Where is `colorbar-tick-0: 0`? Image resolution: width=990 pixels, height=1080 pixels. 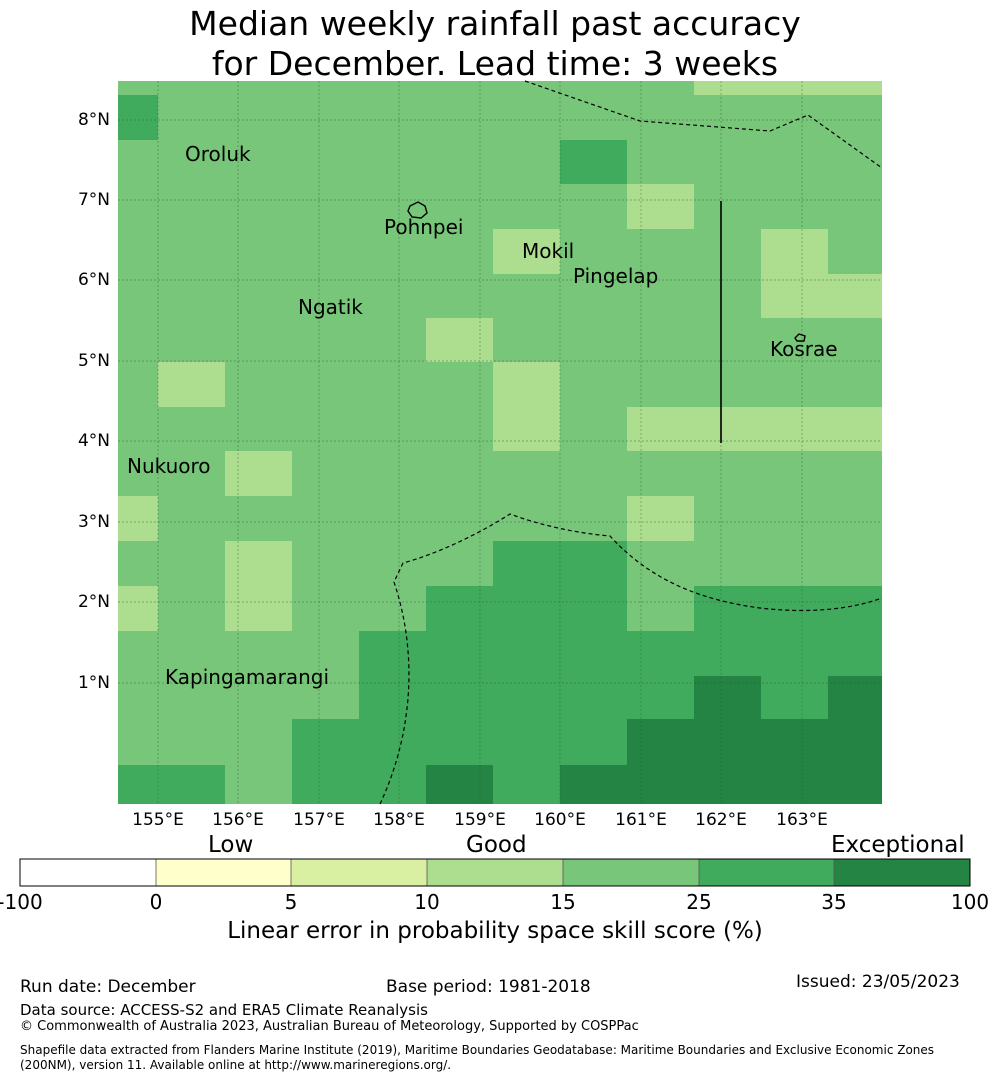 colorbar-tick-0: 0 is located at coordinates (156, 902).